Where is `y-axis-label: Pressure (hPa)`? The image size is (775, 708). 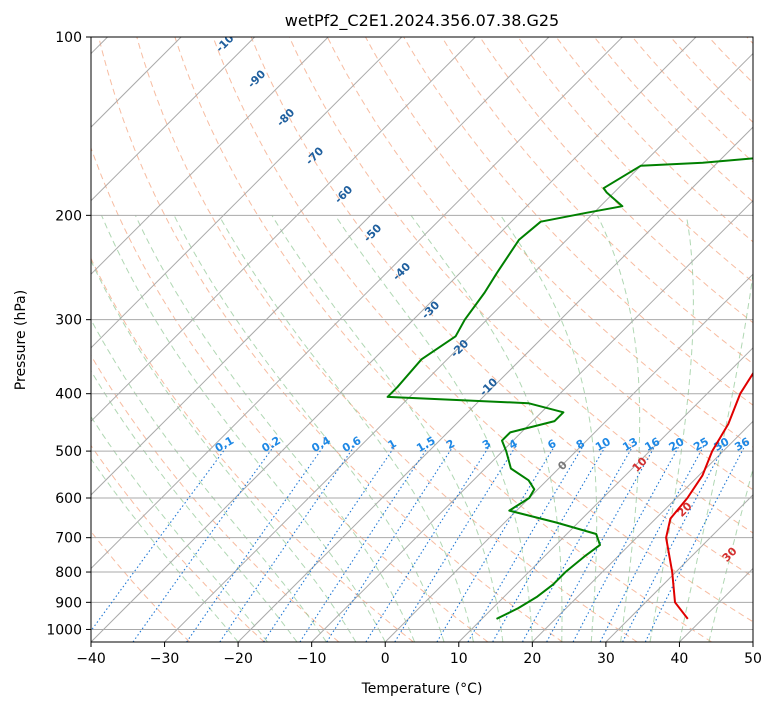 y-axis-label: Pressure (hPa) is located at coordinates (21, 340).